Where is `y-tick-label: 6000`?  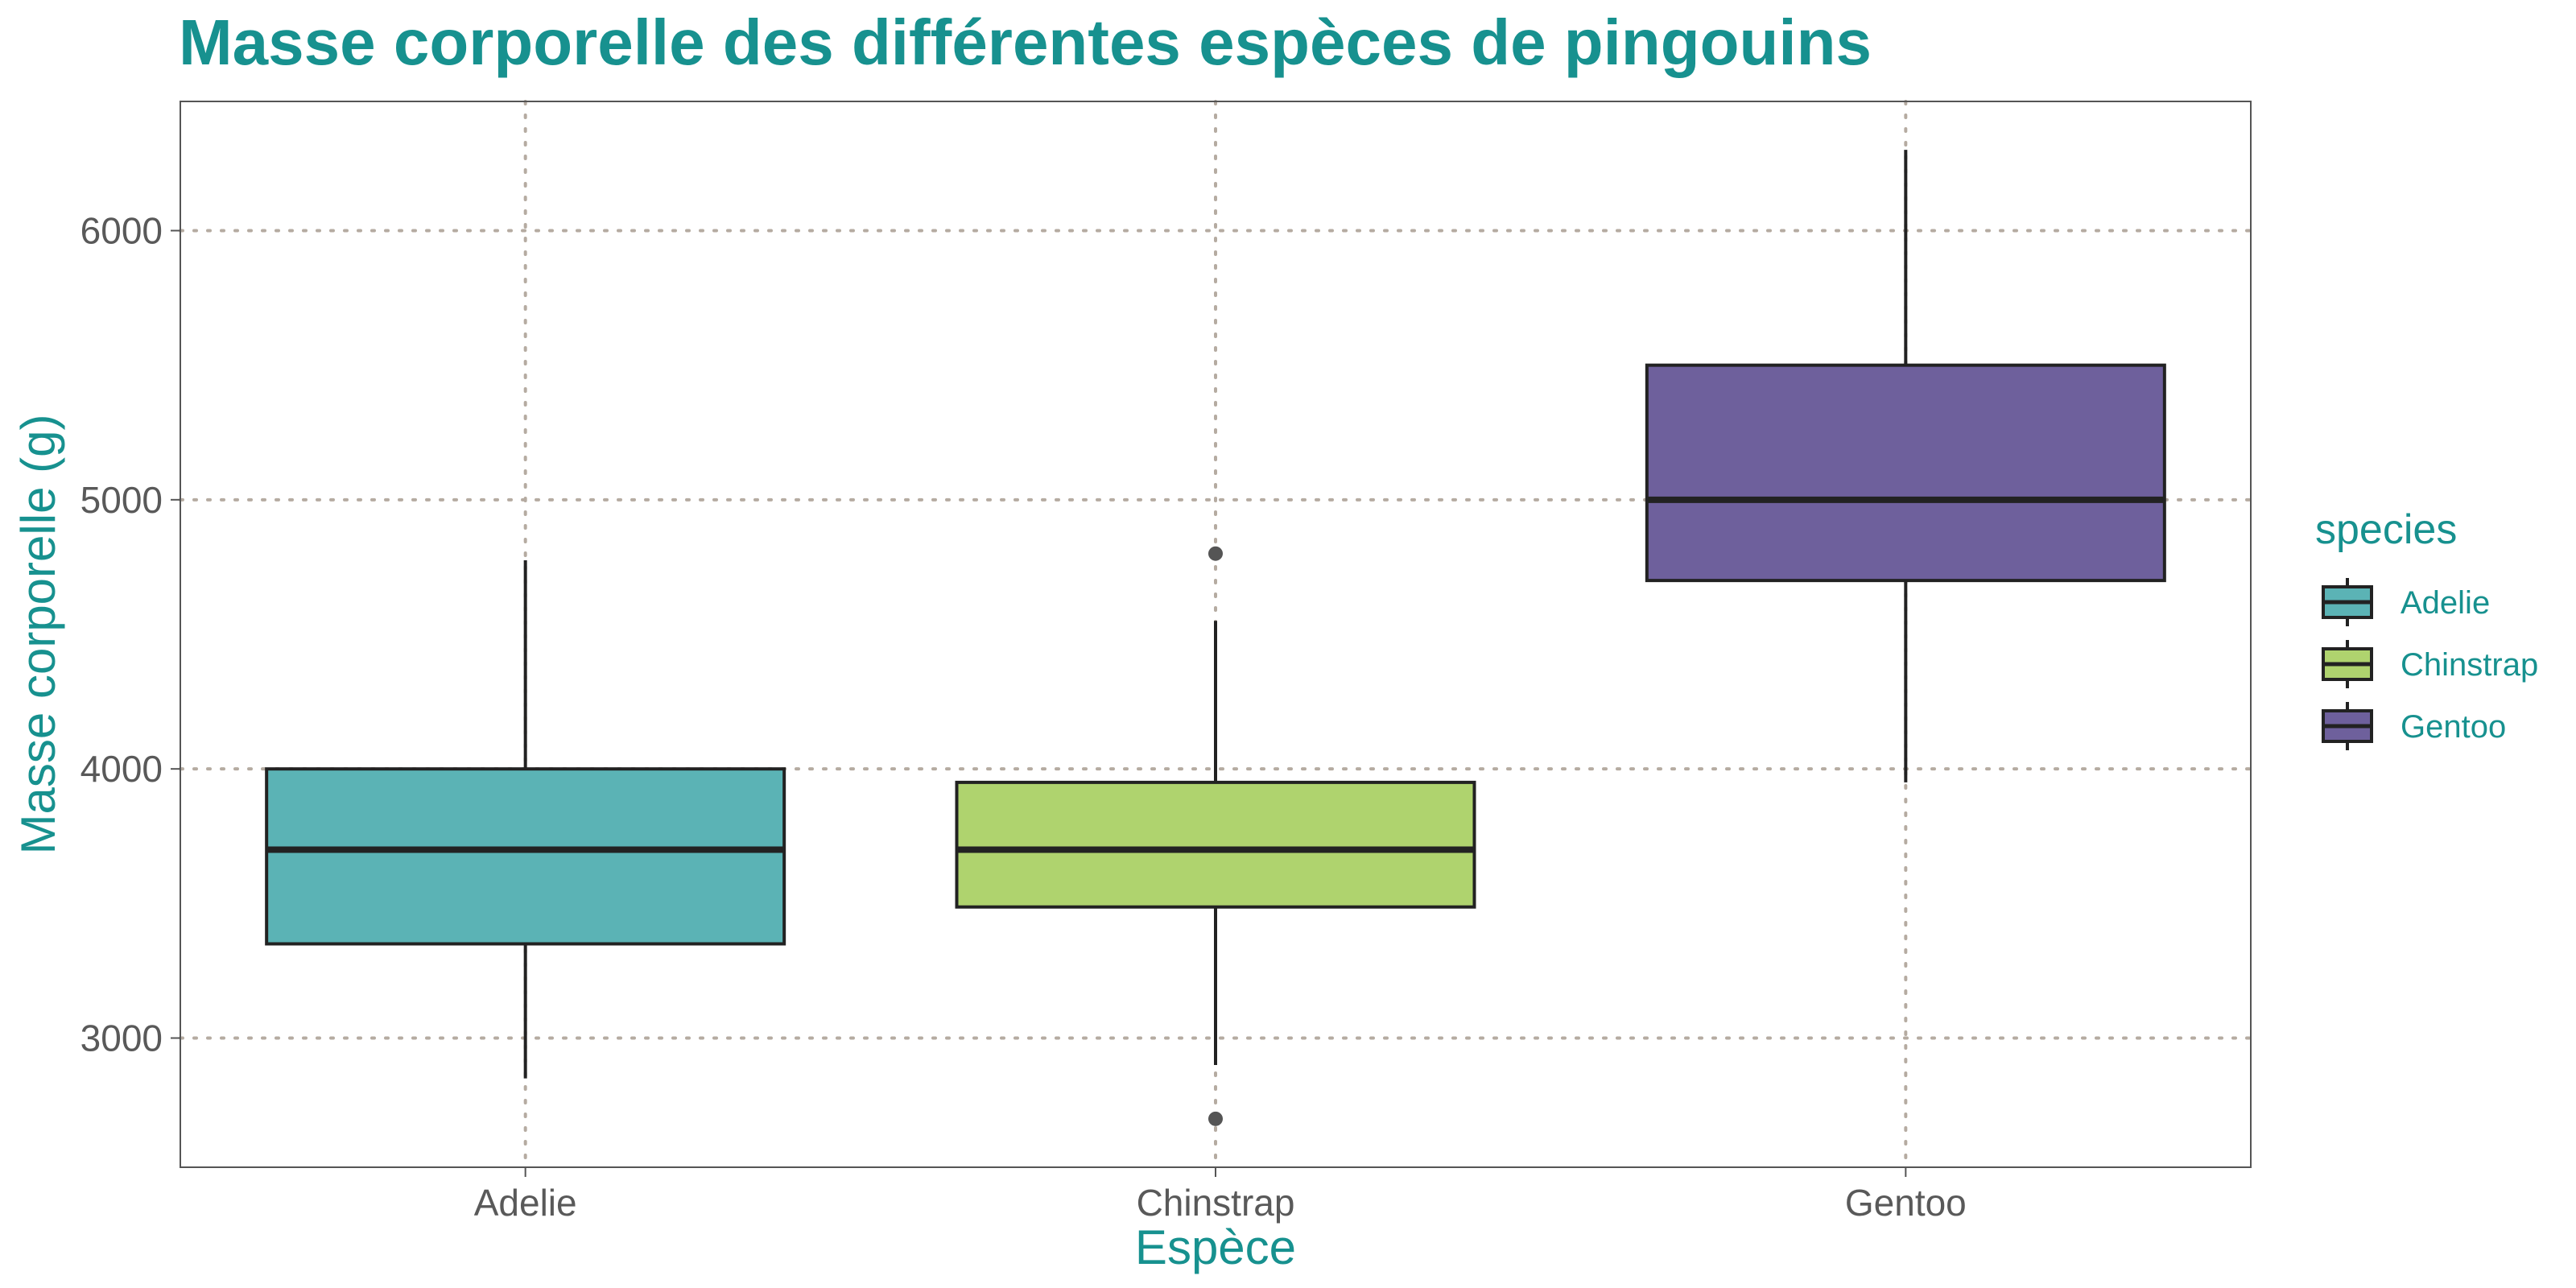 y-tick-label: 6000 is located at coordinates (121, 230).